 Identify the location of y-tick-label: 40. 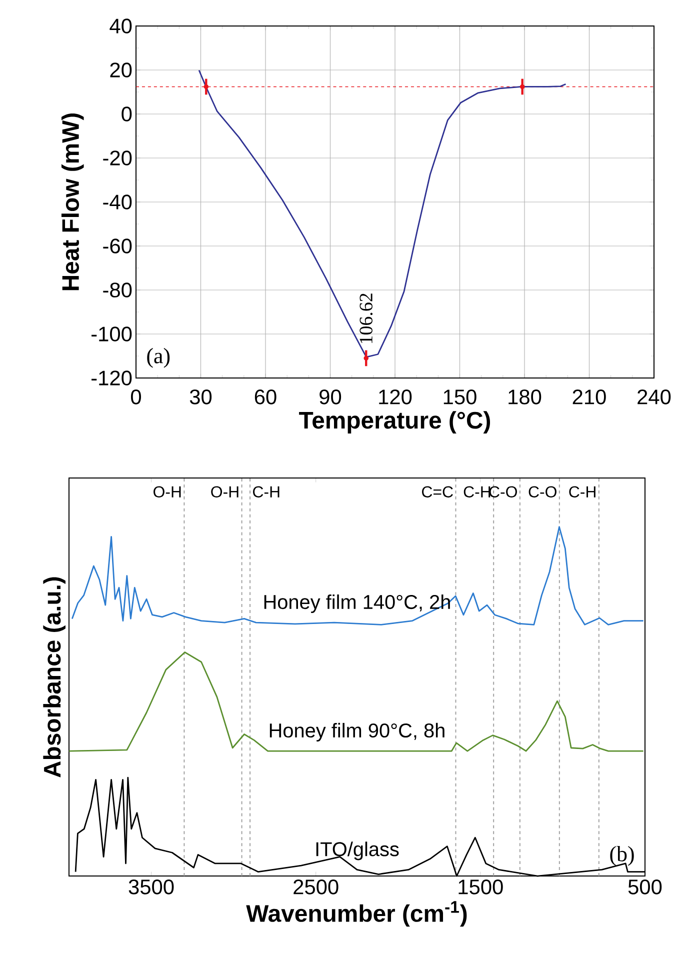
(121, 26).